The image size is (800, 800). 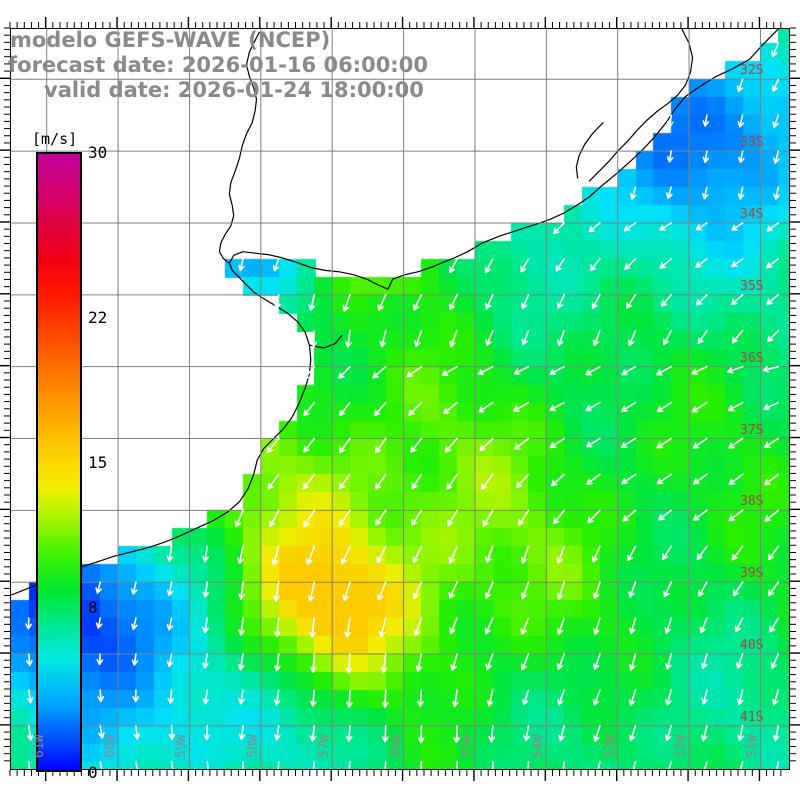 I want to click on lon-label-56W: 56W, so click(x=396, y=746).